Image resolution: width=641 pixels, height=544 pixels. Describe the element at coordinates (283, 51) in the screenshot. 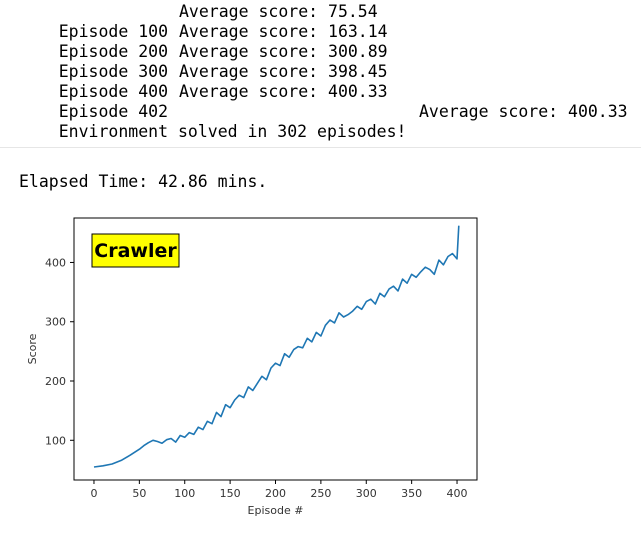

I see `average-score-label: Average score: 300.89` at that location.